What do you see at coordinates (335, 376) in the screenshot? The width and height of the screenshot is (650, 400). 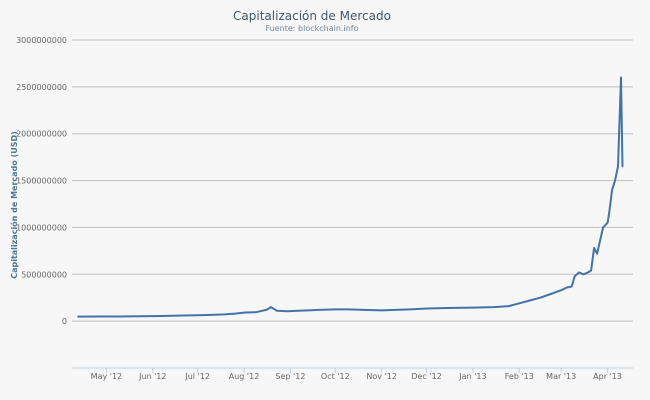 I see `x-tick-label: Oct '12` at bounding box center [335, 376].